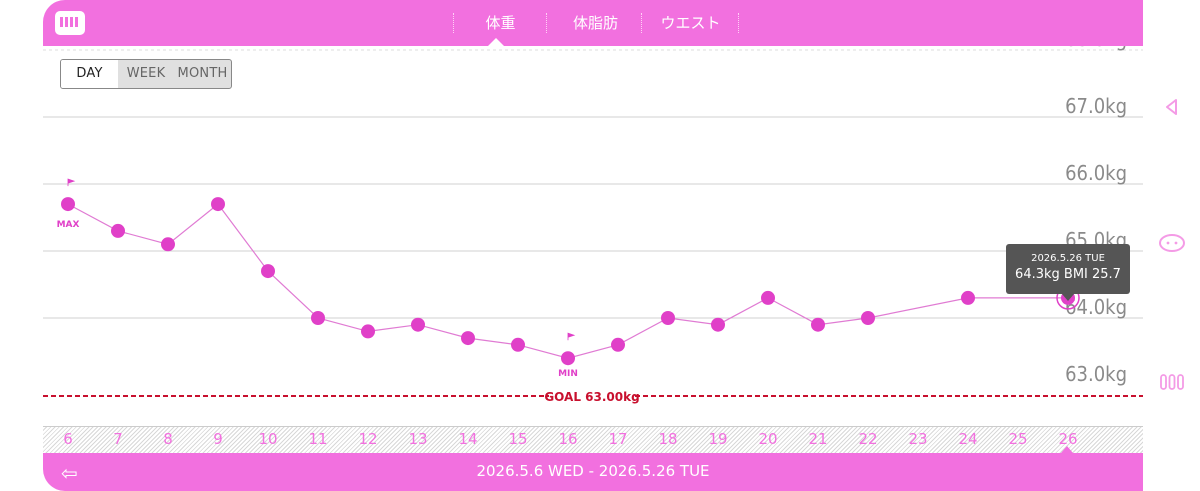 The width and height of the screenshot is (1200, 491). What do you see at coordinates (496, 42) in the screenshot?
I see `active-tab-indicator` at bounding box center [496, 42].